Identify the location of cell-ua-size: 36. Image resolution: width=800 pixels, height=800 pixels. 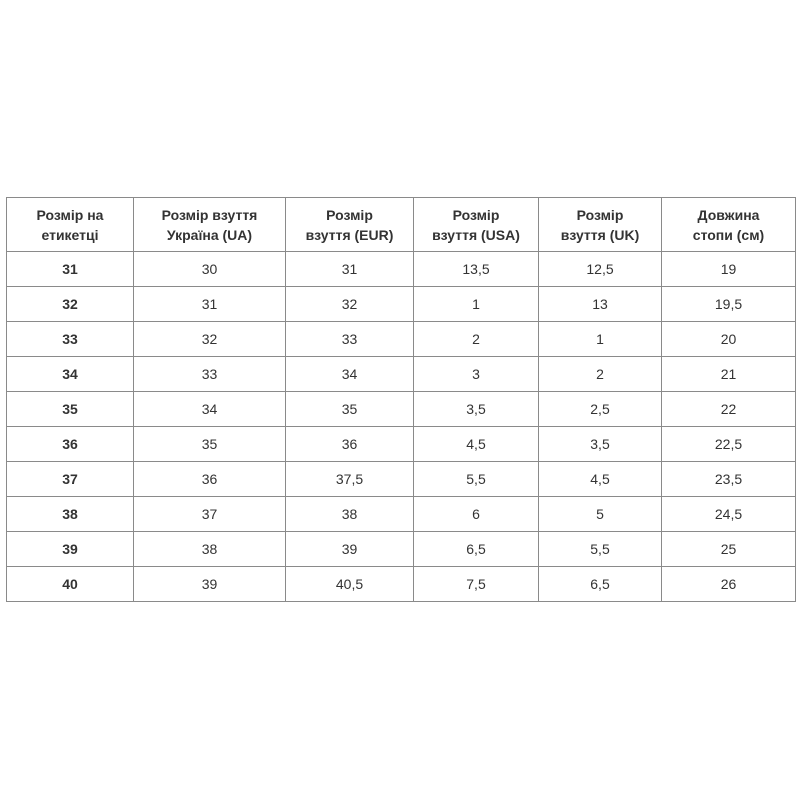
(209, 479).